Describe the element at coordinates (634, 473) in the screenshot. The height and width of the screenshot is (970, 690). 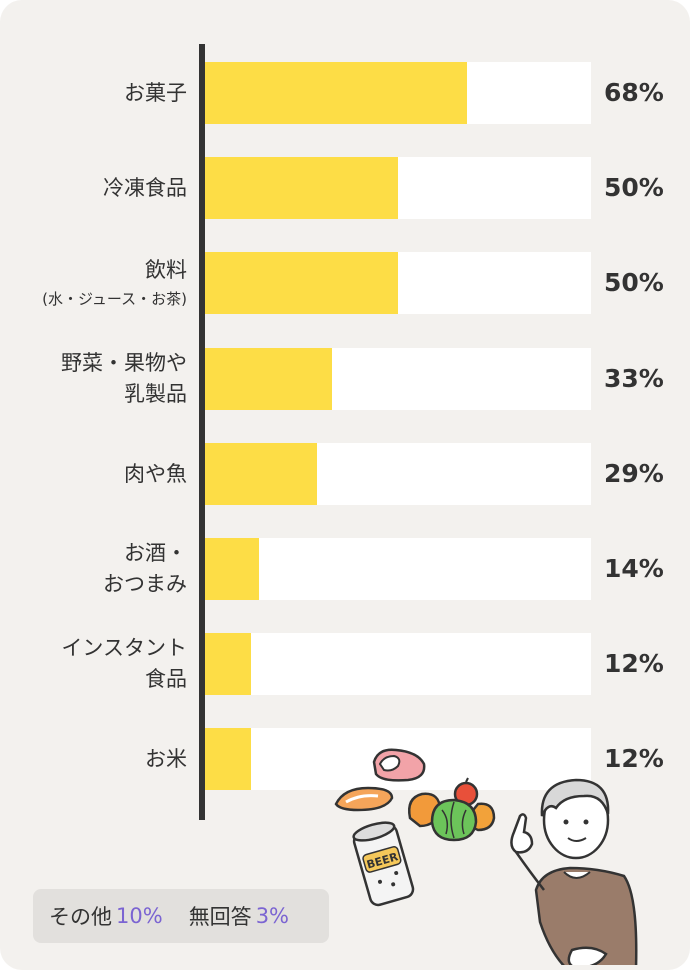
I see `value-label: 29%` at that location.